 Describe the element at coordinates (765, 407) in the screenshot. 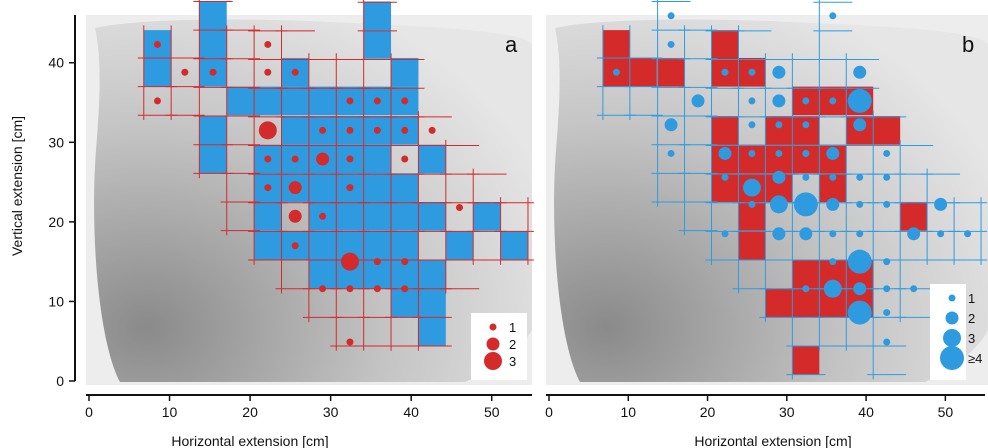

I see `panel-b-axes: 0 10 20 30 40 50` at that location.